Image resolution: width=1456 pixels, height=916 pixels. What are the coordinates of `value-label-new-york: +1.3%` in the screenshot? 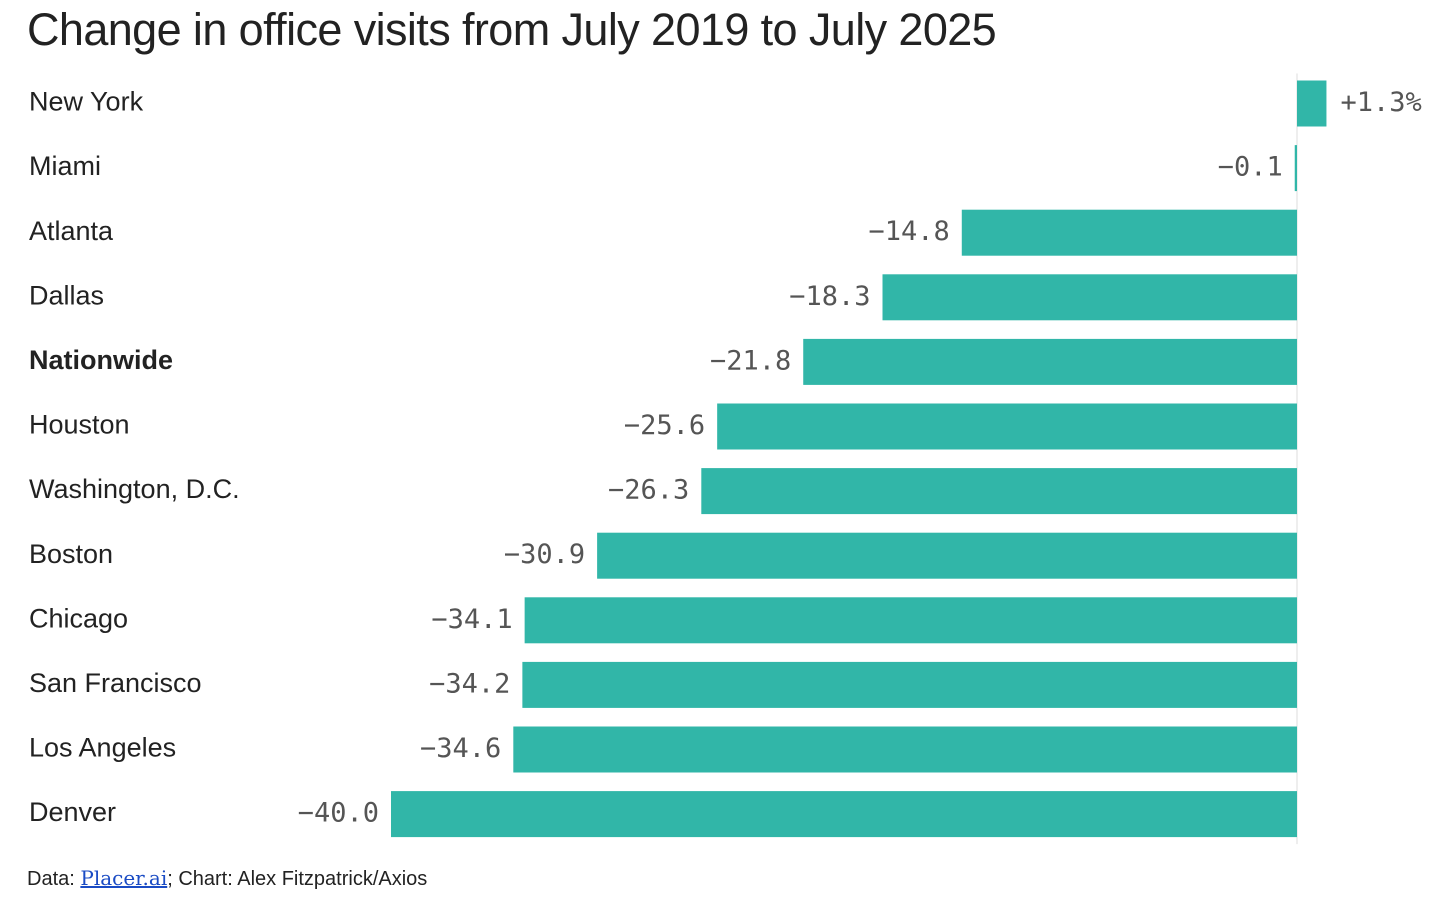 It's located at (1380, 102).